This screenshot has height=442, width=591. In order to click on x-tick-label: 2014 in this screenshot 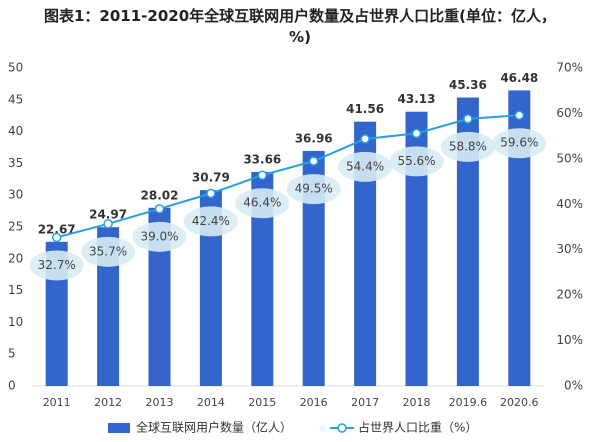, I will do `click(211, 402)`.